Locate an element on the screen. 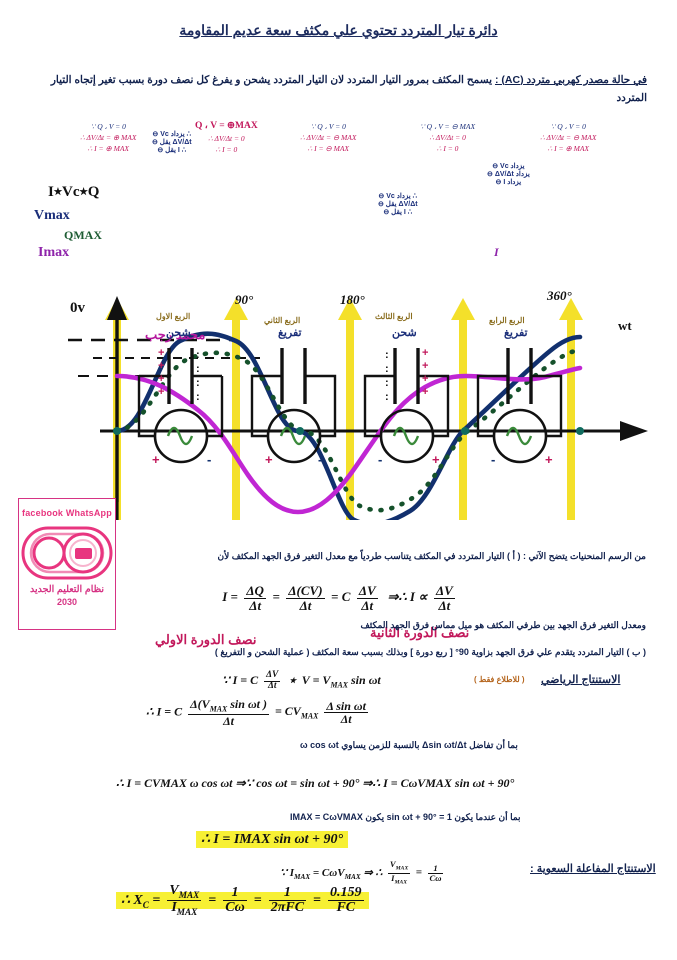 The image size is (677, 960). reactance-result: ∴ XC = VMAX IMAX = 1 Cω = 1 2πFC = 0.159 FC is located at coordinates (242, 900).